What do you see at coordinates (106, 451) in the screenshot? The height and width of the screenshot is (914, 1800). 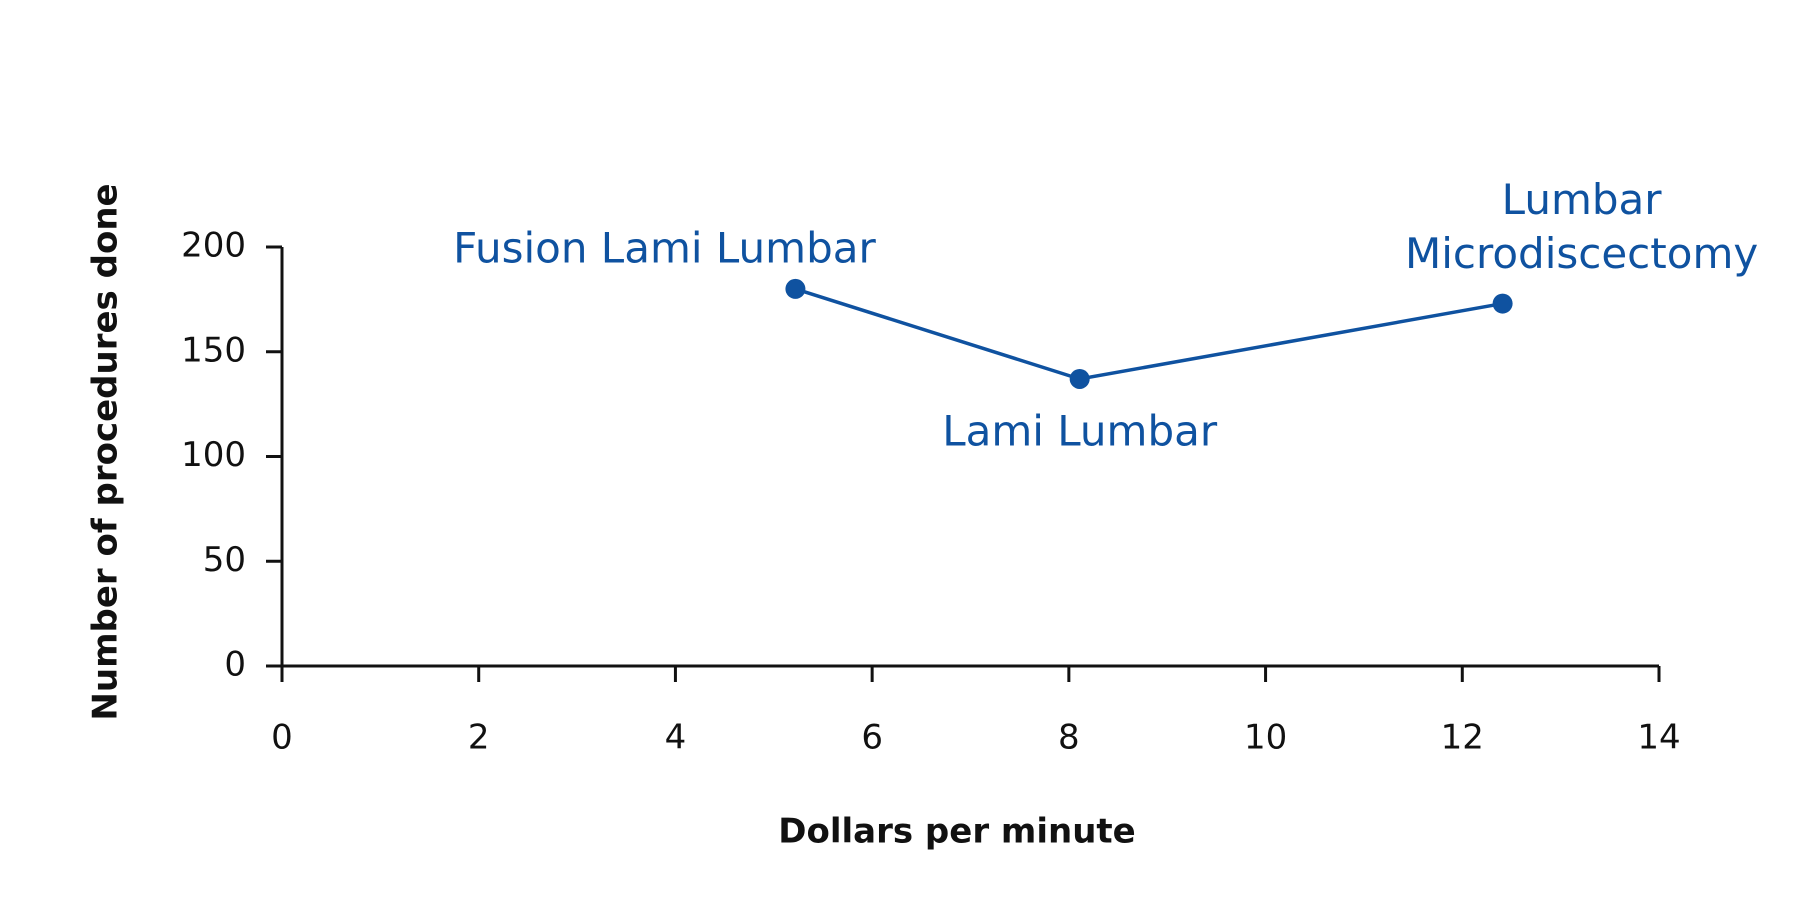 I see `y-axis-title: Number of procedures done` at bounding box center [106, 451].